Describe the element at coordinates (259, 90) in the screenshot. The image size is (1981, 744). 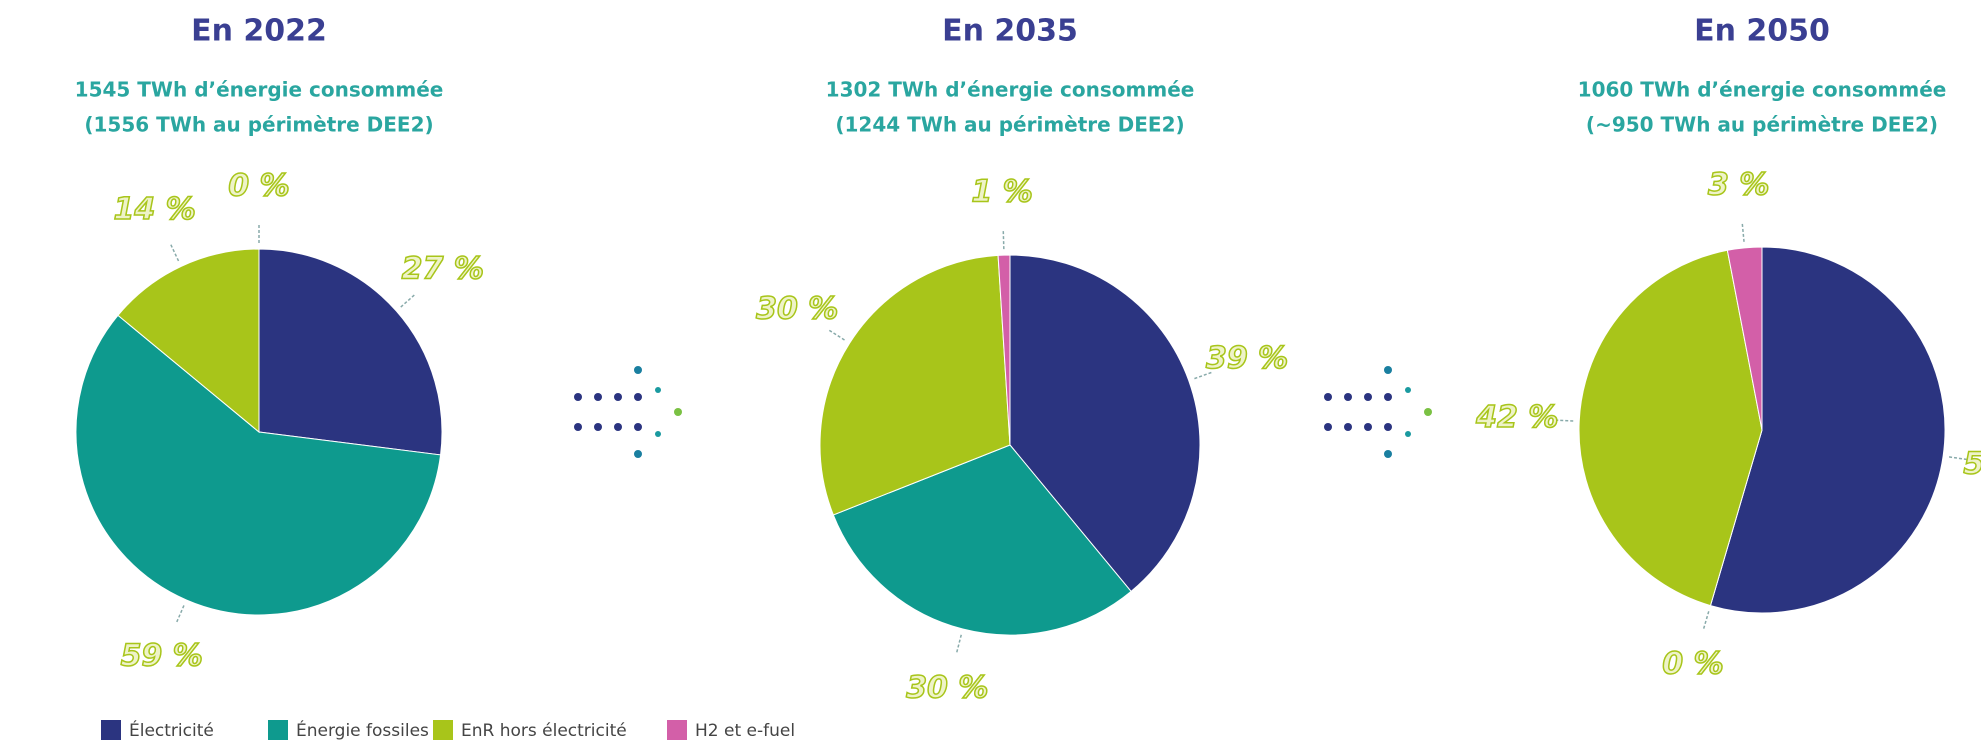
I see `chart-subtitle: 1545 TWh d’énergie consommée` at that location.